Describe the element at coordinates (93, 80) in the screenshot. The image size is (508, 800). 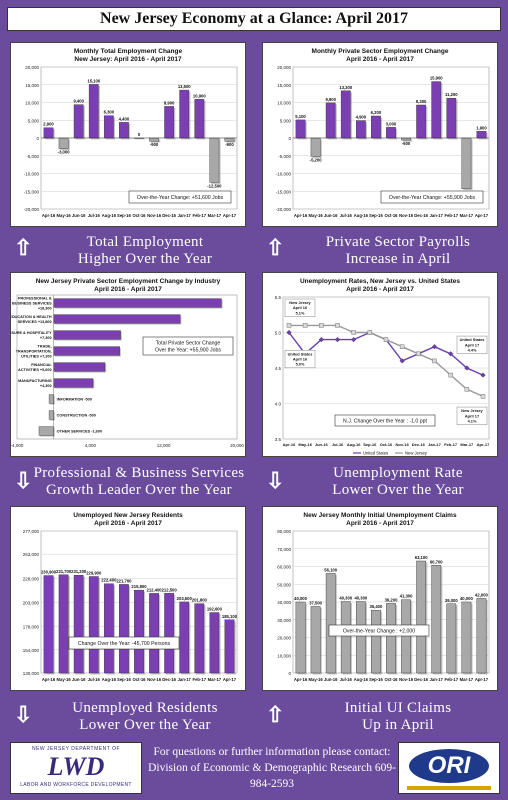
I see `bar-data-label: 15,100` at that location.